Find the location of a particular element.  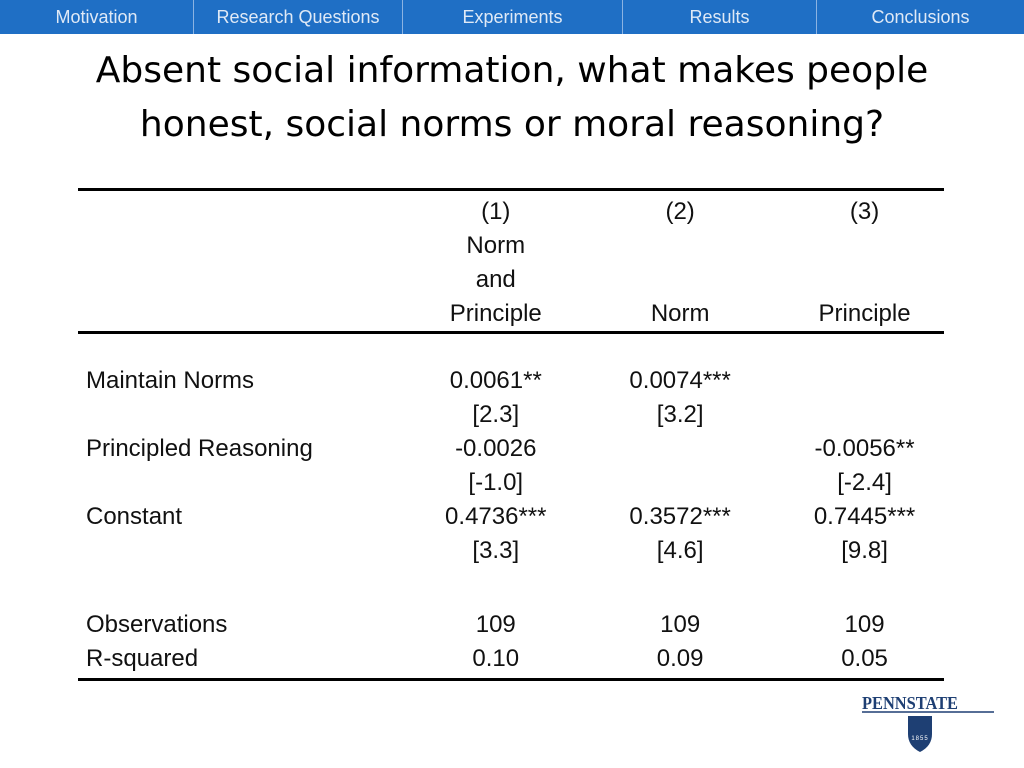

table-row-r-squared: R-squared 0.10 0.09 0.05 is located at coordinates (511, 661).